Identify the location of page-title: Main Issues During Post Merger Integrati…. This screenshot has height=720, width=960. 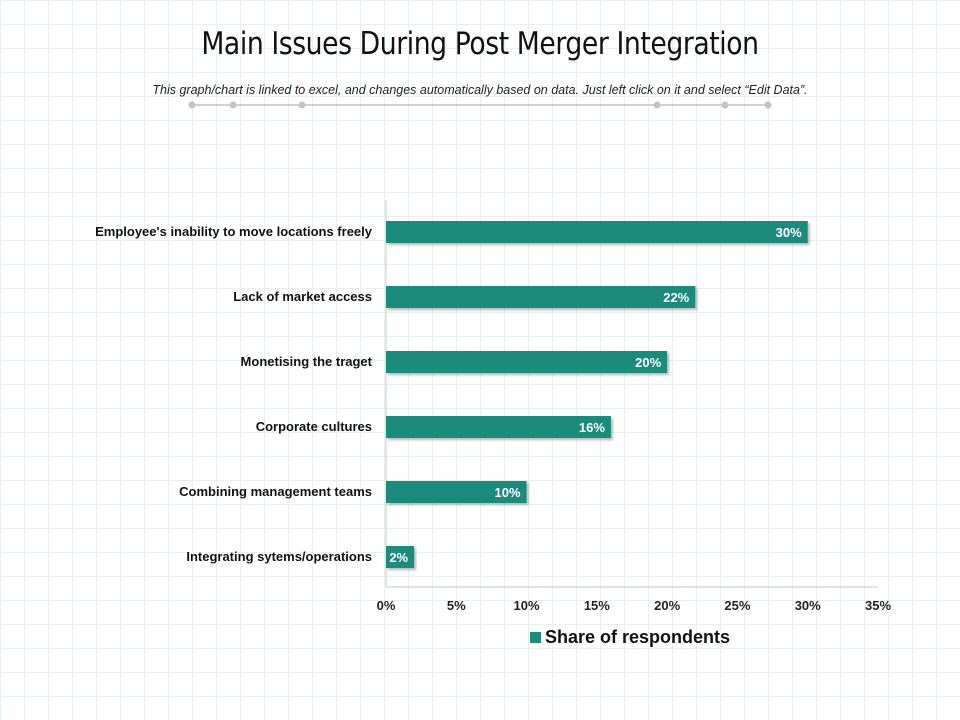
(480, 44).